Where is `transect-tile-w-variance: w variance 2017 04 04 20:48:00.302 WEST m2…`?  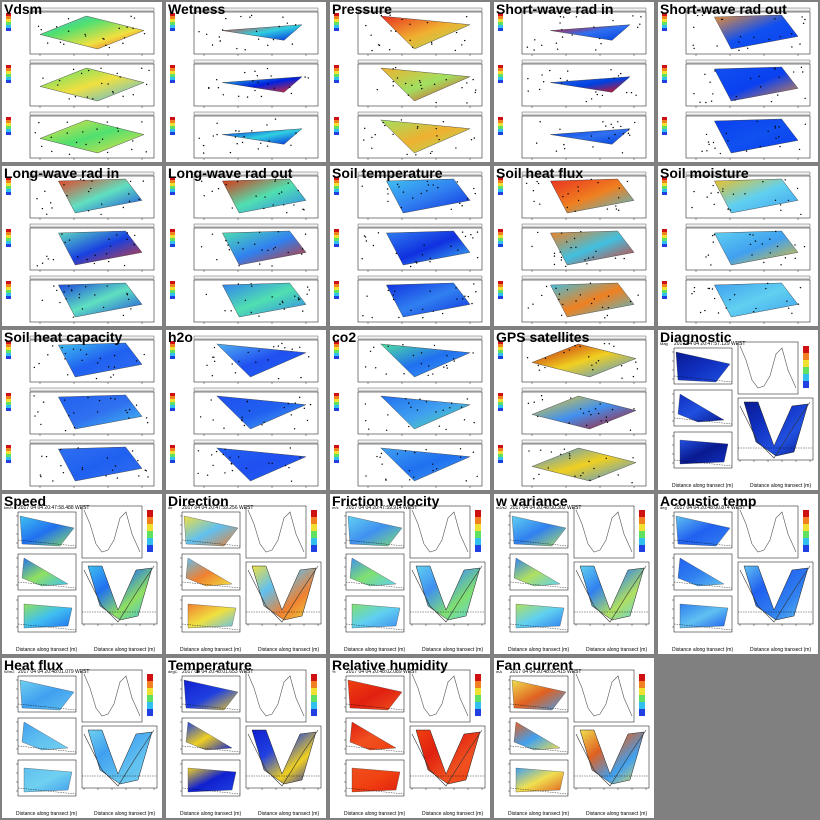
transect-tile-w-variance: w variance 2017 04 04 20:48:00.302 WEST m2… is located at coordinates (574, 574).